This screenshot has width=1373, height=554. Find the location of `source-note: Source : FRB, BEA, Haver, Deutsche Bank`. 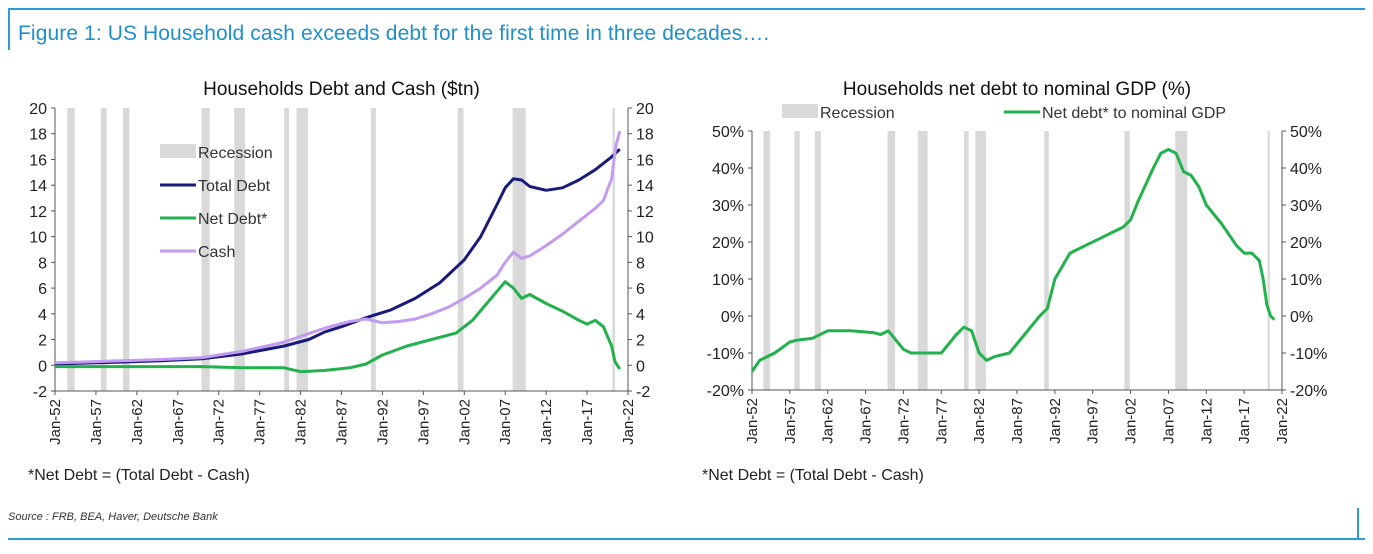

source-note: Source : FRB, BEA, Haver, Deutsche Bank is located at coordinates (113, 517).